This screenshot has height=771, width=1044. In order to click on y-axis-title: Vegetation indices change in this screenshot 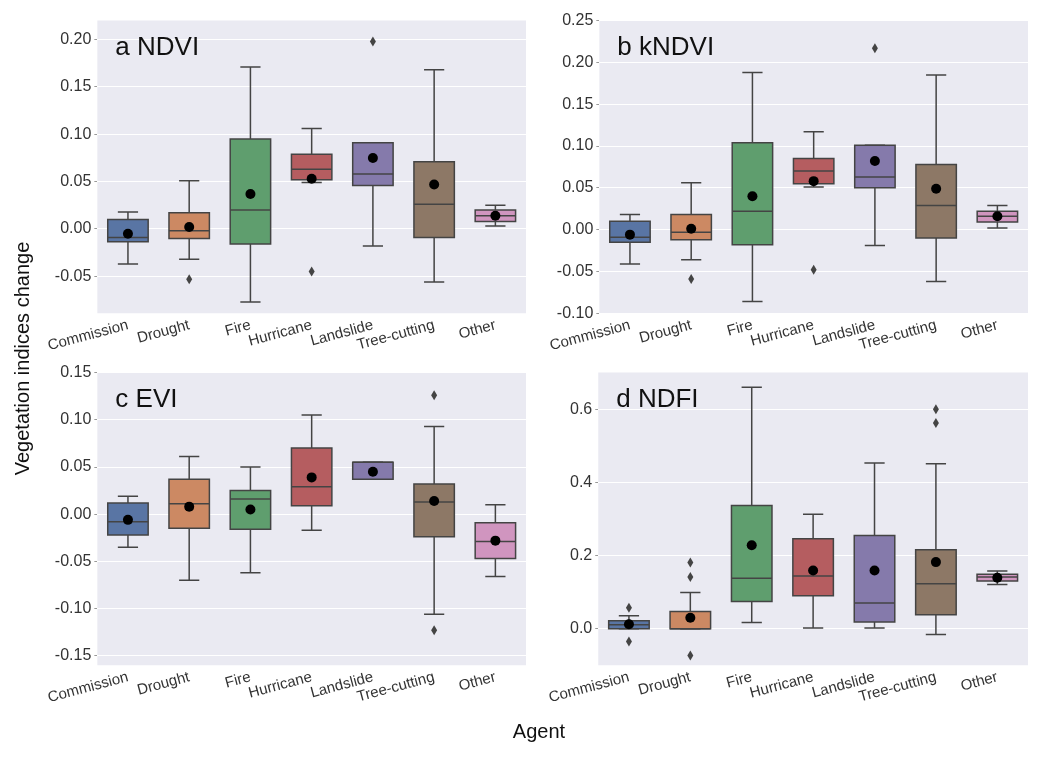, I will do `click(23, 358)`.